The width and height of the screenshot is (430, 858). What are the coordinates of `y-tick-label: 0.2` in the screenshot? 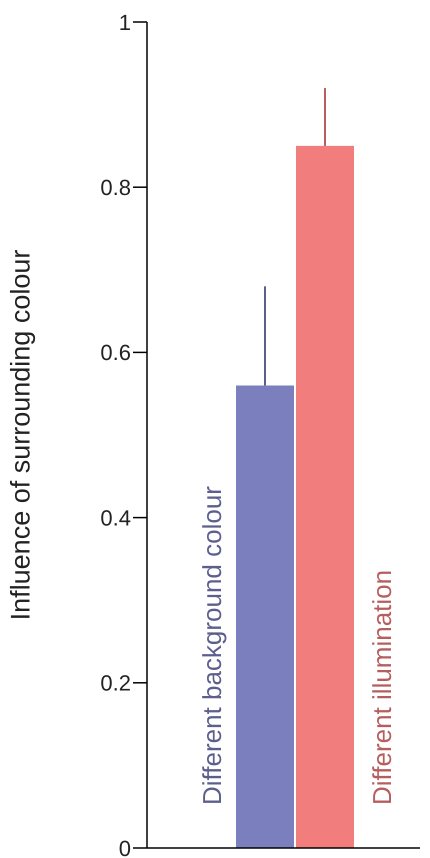 It's located at (115, 683).